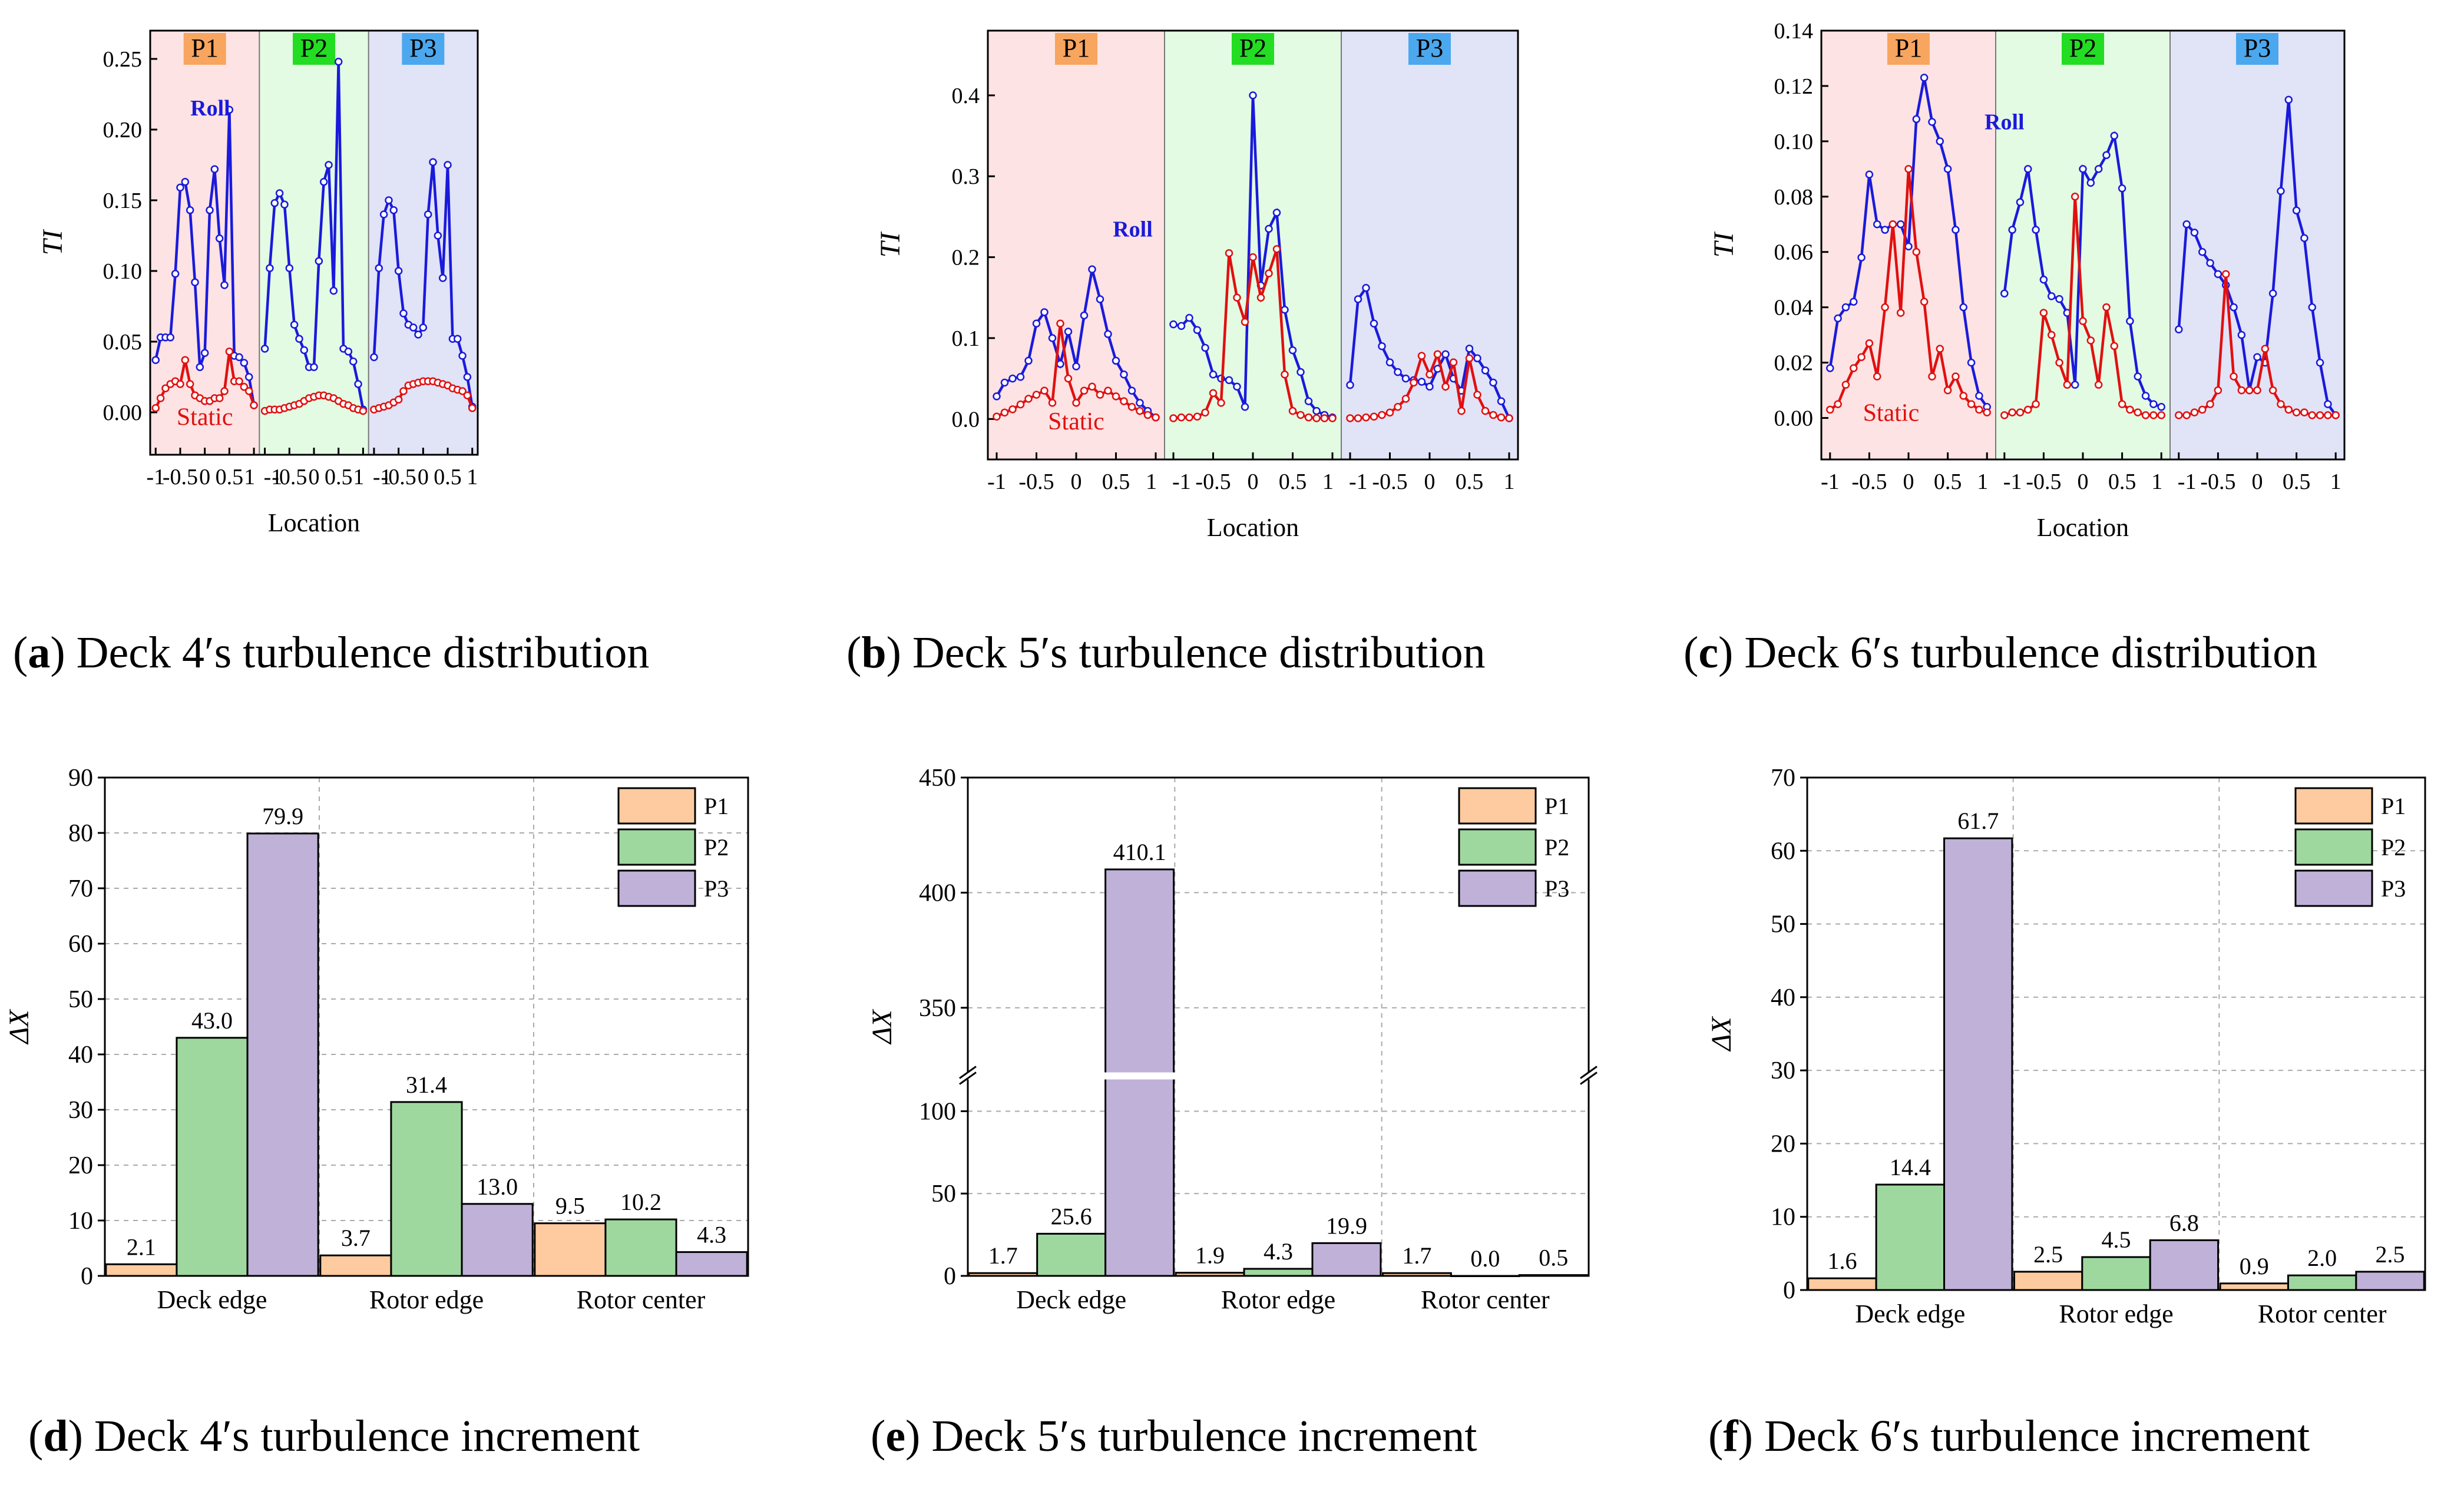 This screenshot has height=1485, width=2464. I want to click on y-tick-label: 0.10, so click(1794, 142).